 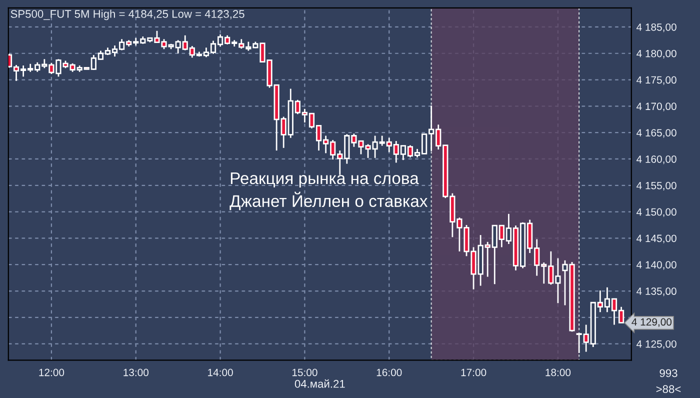 What do you see at coordinates (669, 373) in the screenshot?
I see `text: 993` at bounding box center [669, 373].